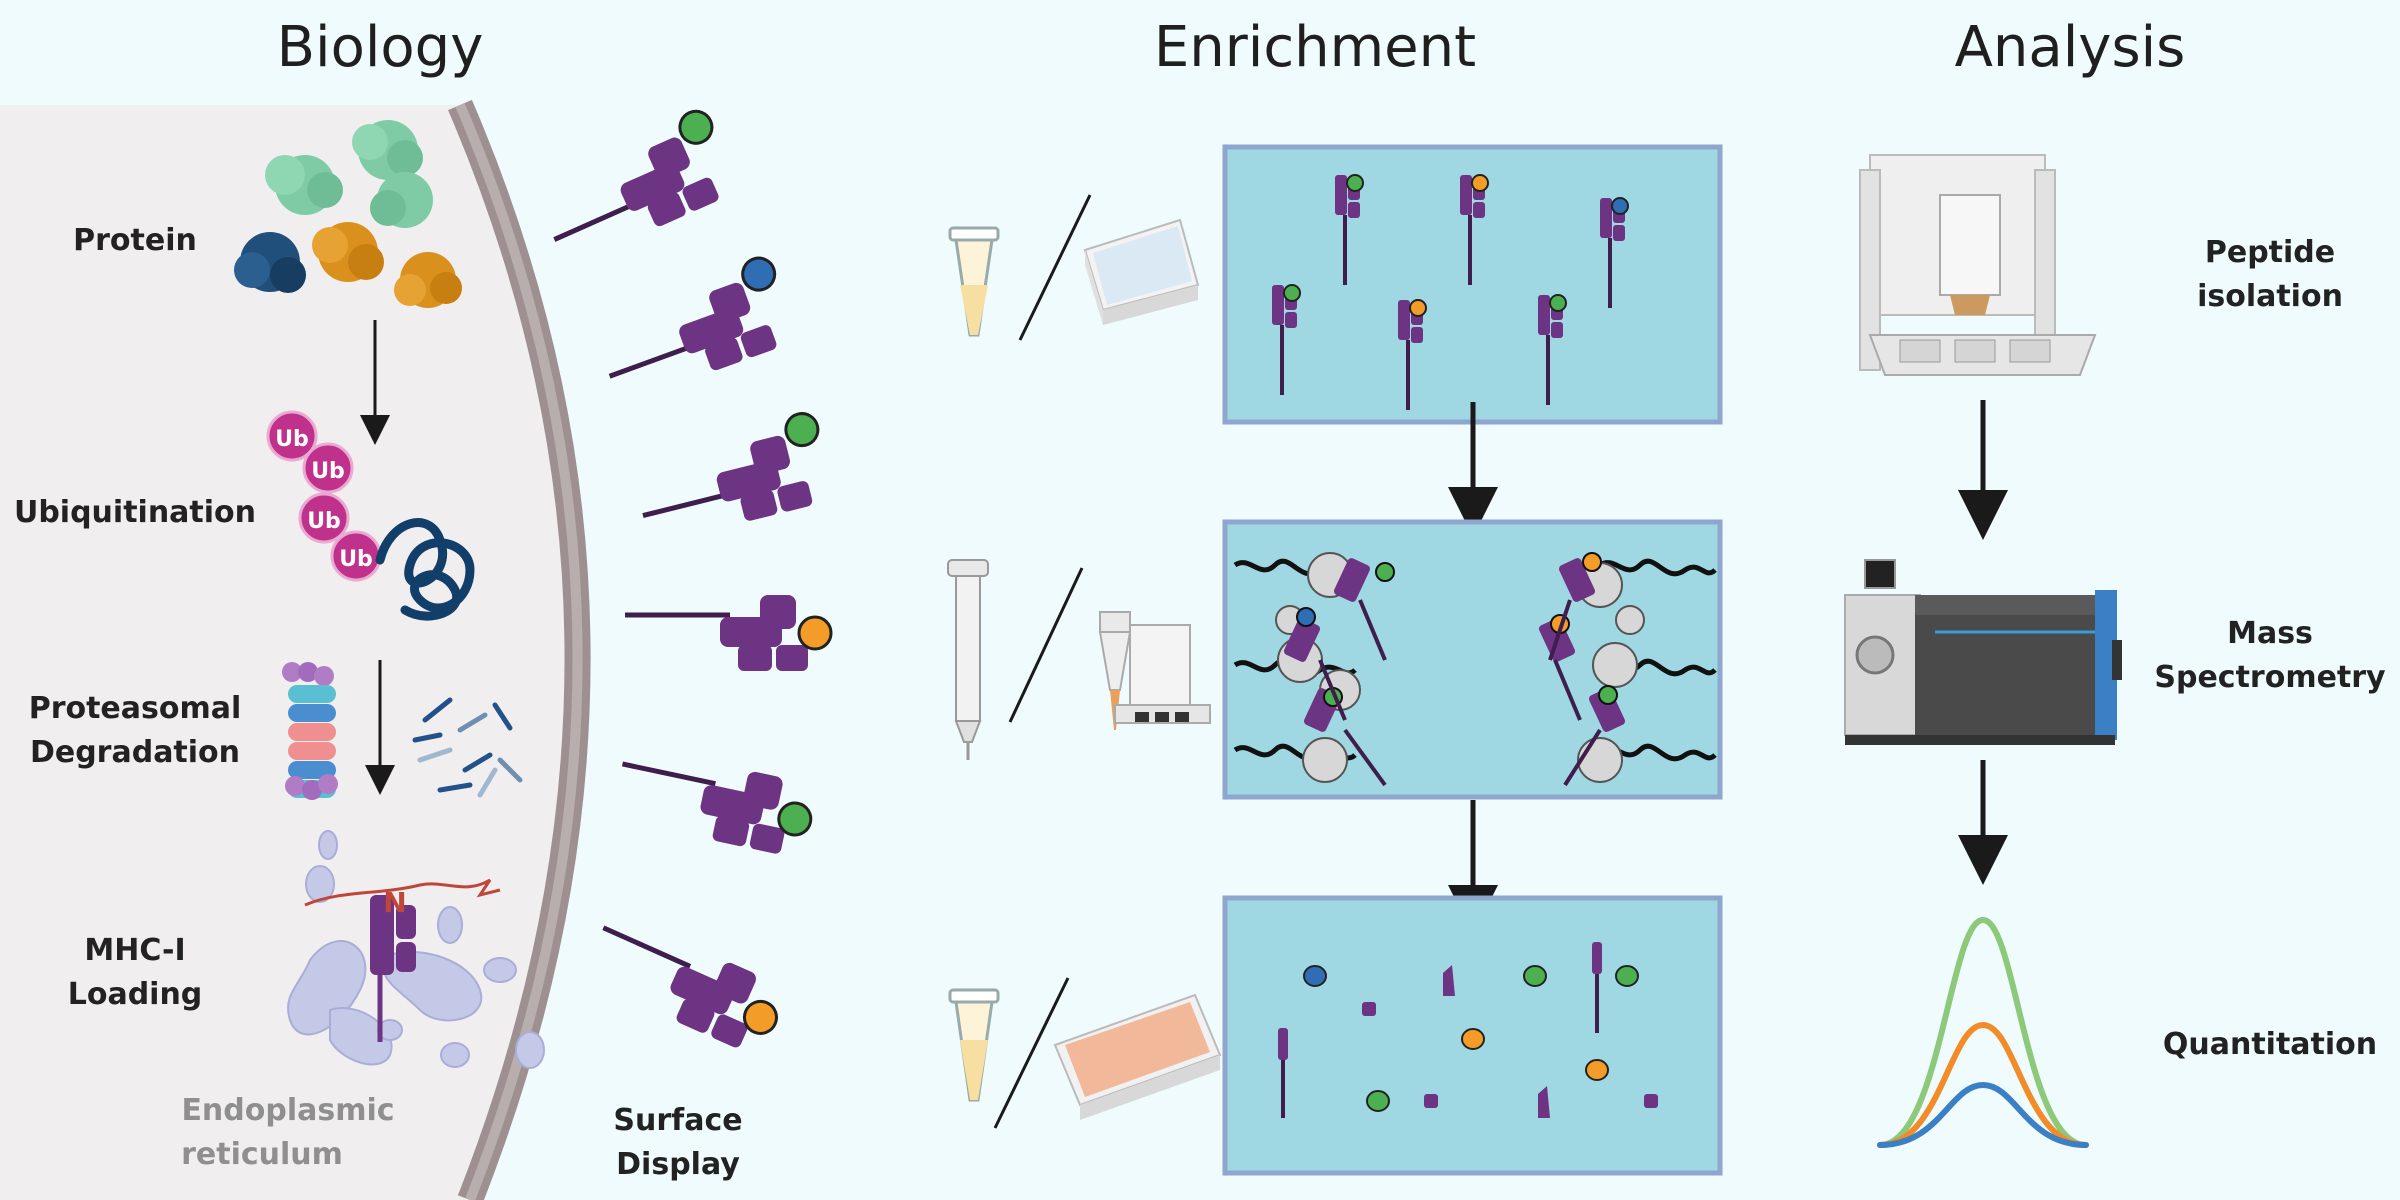 The image size is (2400, 1200). I want to click on mhc-loading-icon, so click(393, 968).